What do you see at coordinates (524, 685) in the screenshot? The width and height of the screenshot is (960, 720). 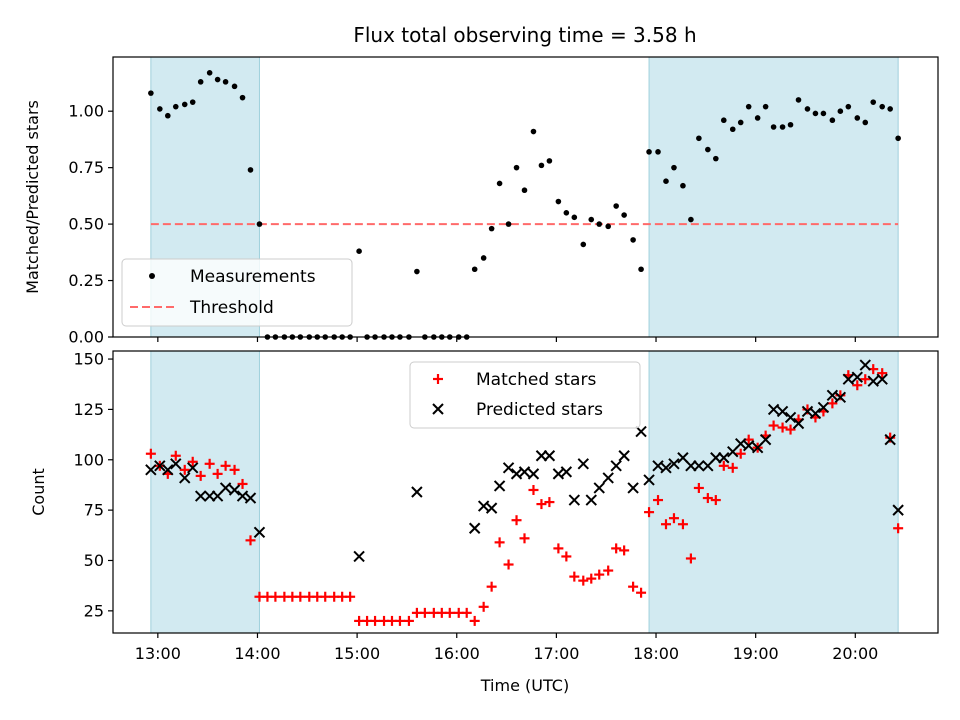 I see `x-axis-label: Time (UTC)` at bounding box center [524, 685].